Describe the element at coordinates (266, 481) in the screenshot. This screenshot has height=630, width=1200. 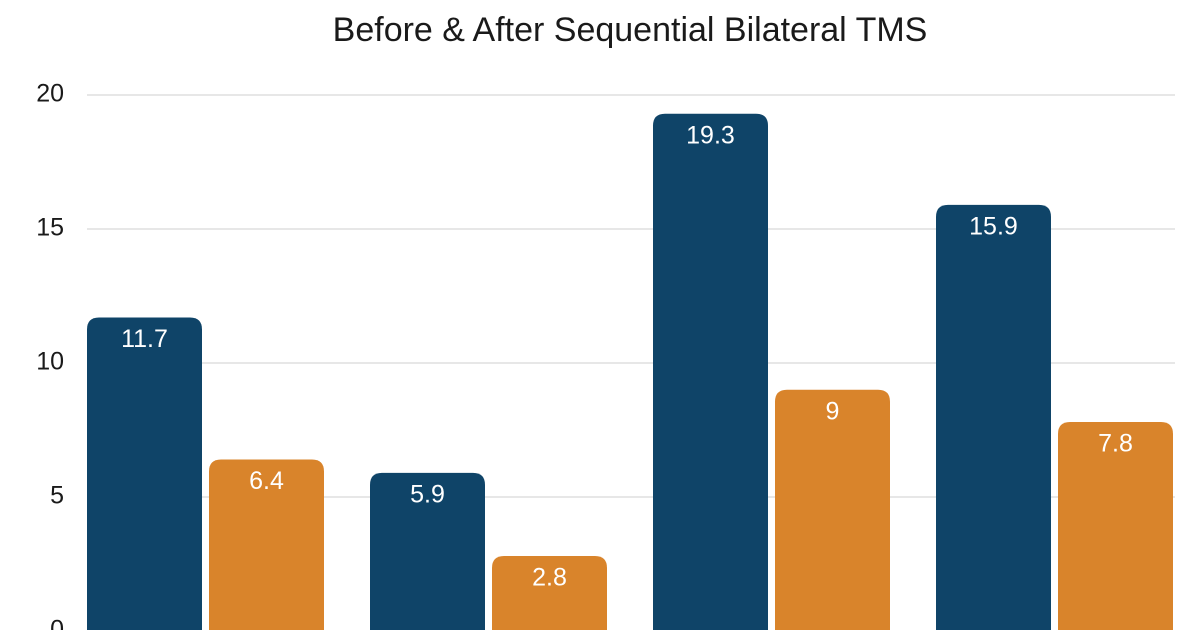
I see `value-label: 6.4` at that location.